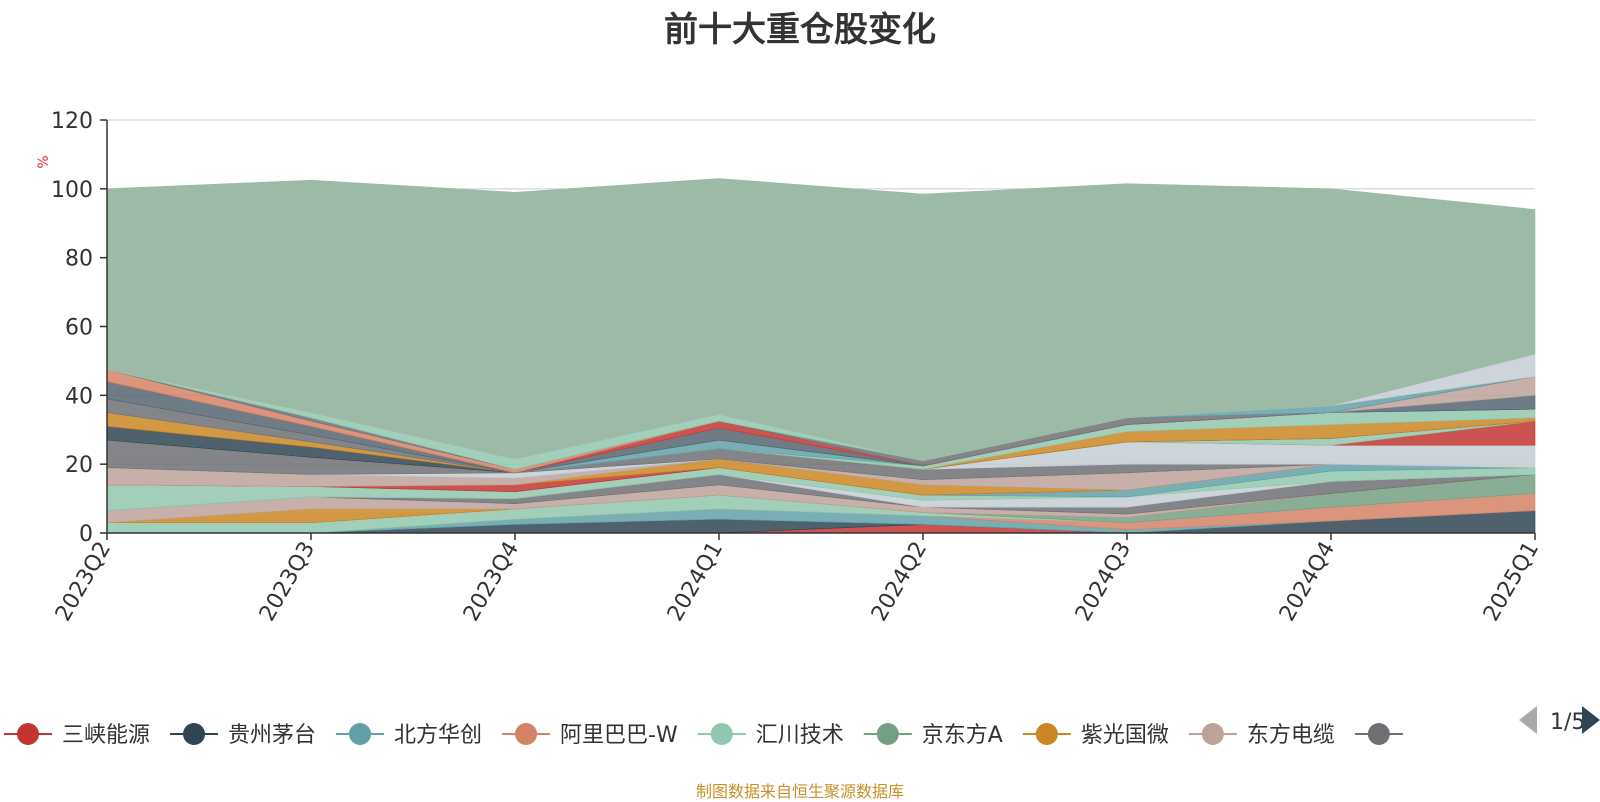  I want to click on x-tick-label: 2025Q1, so click(1511, 582).